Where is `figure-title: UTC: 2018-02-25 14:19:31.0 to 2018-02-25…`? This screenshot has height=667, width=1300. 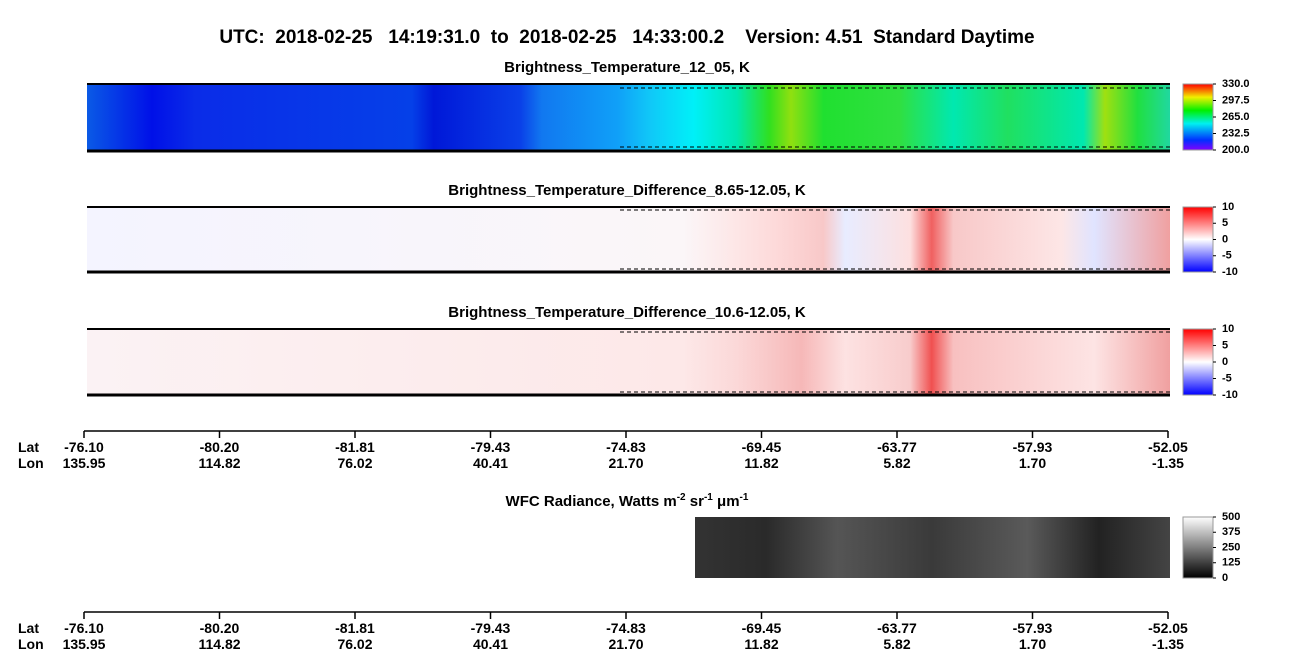
figure-title: UTC: 2018-02-25 14:19:31.0 to 2018-02-25… is located at coordinates (626, 37).